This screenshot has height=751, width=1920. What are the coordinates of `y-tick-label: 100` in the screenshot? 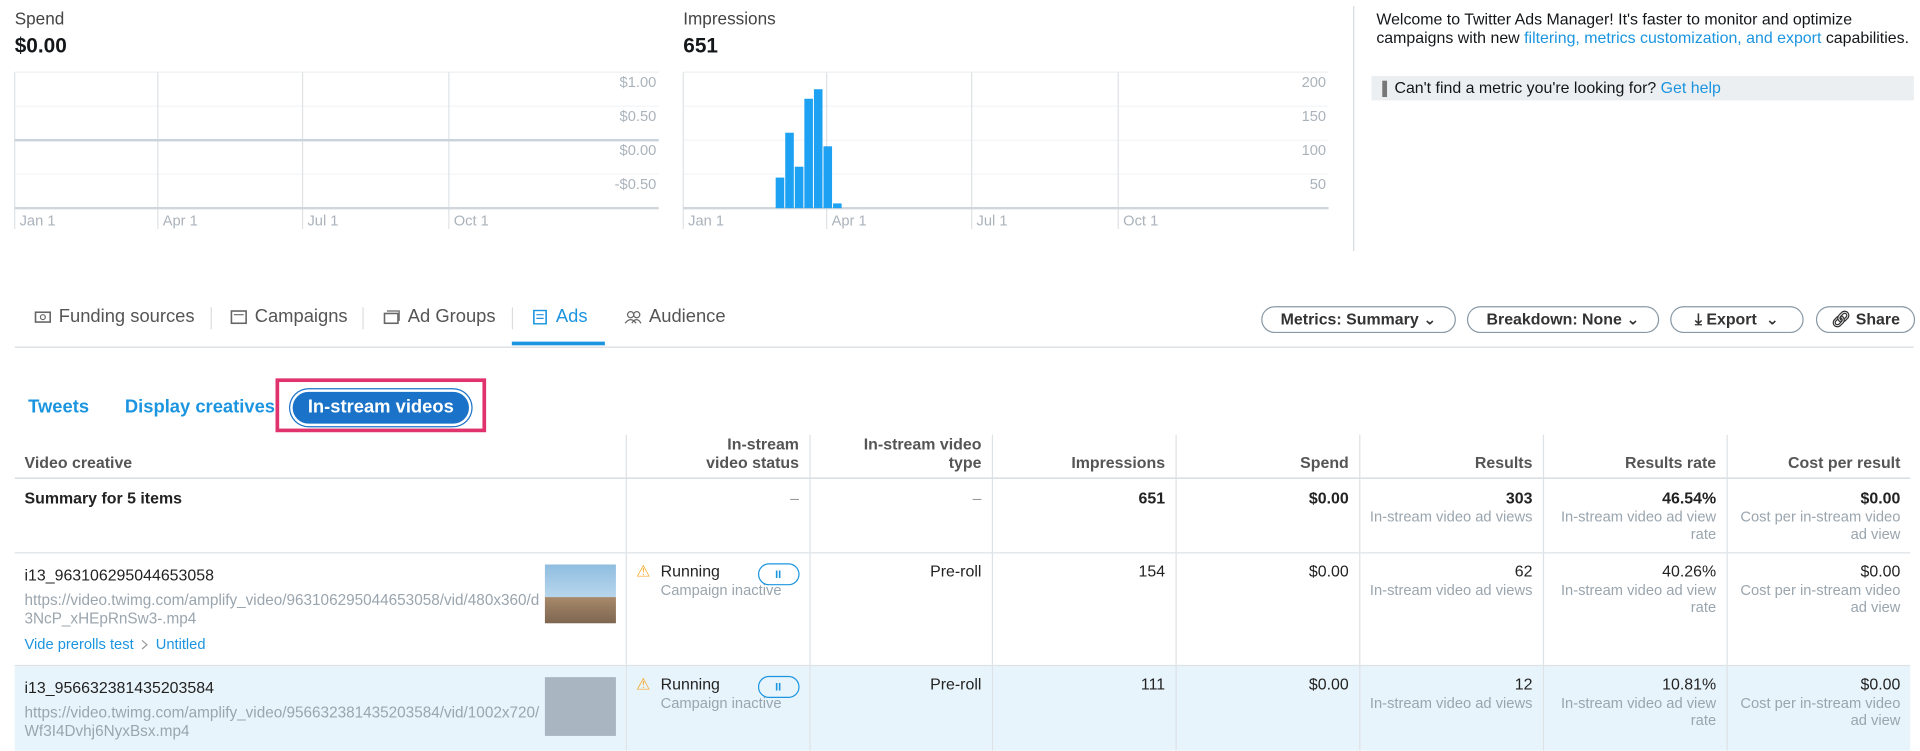 It's located at (1314, 151).